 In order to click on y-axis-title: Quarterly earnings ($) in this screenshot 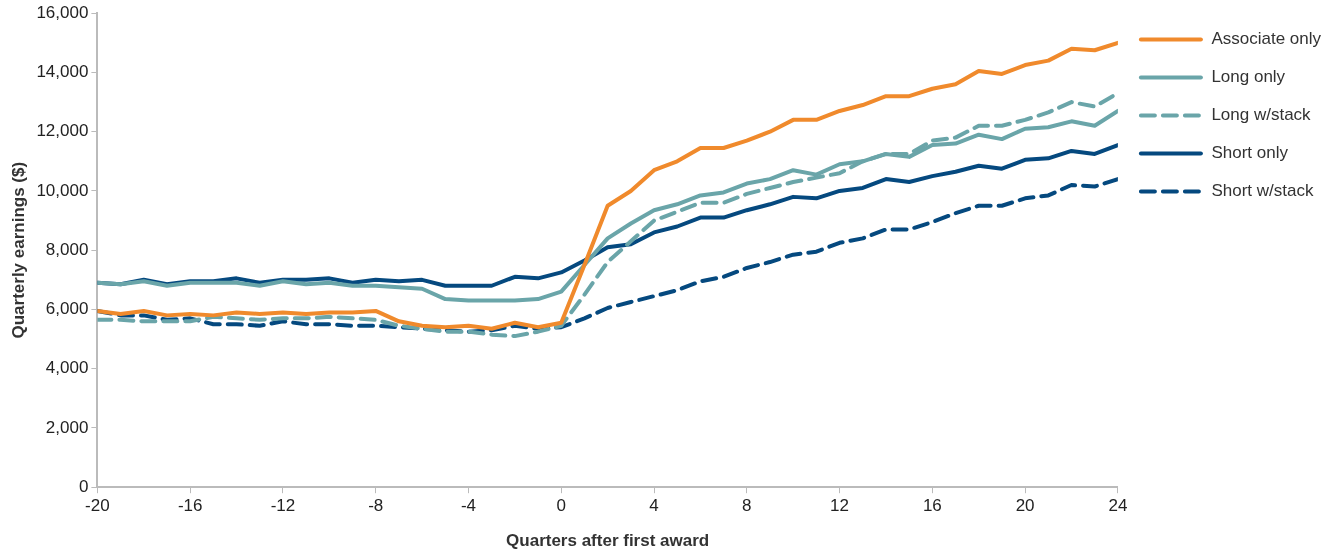, I will do `click(18, 250)`.